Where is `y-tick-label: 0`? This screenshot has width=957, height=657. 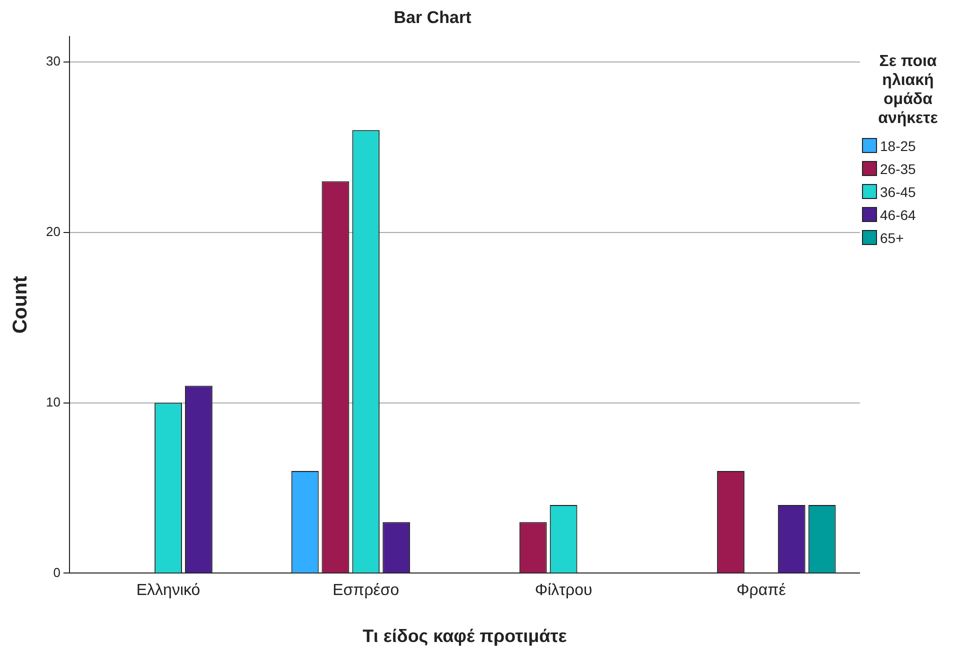
y-tick-label: 0 is located at coordinates (56, 572).